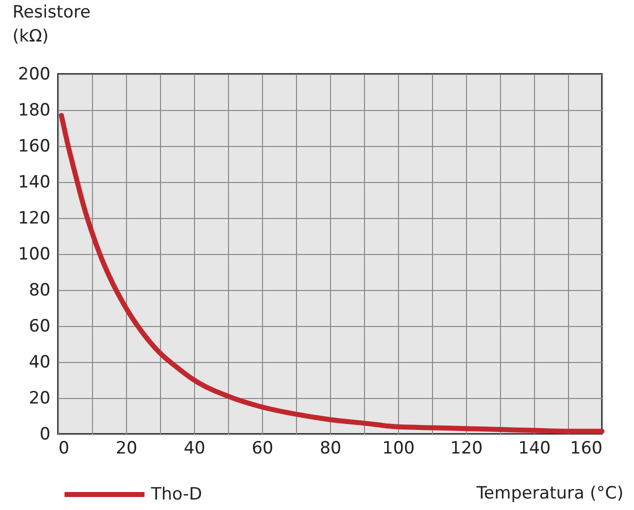 The image size is (634, 510). What do you see at coordinates (34, 146) in the screenshot?
I see `y-tick-label: 160` at bounding box center [34, 146].